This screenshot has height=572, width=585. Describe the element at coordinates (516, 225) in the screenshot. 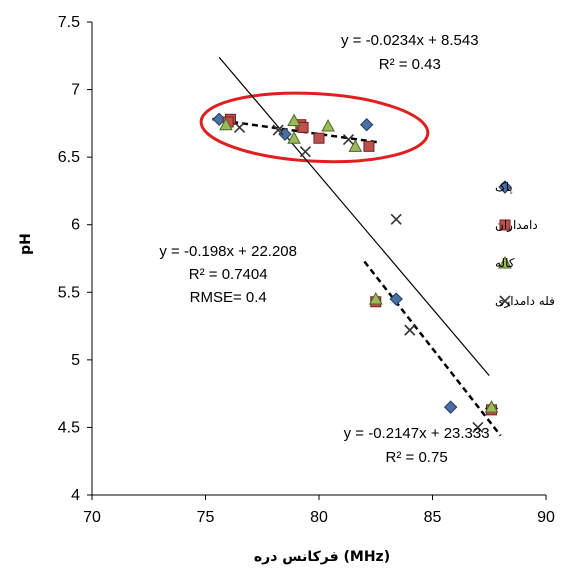

I see `legend-label-damdaran: دامداران` at that location.